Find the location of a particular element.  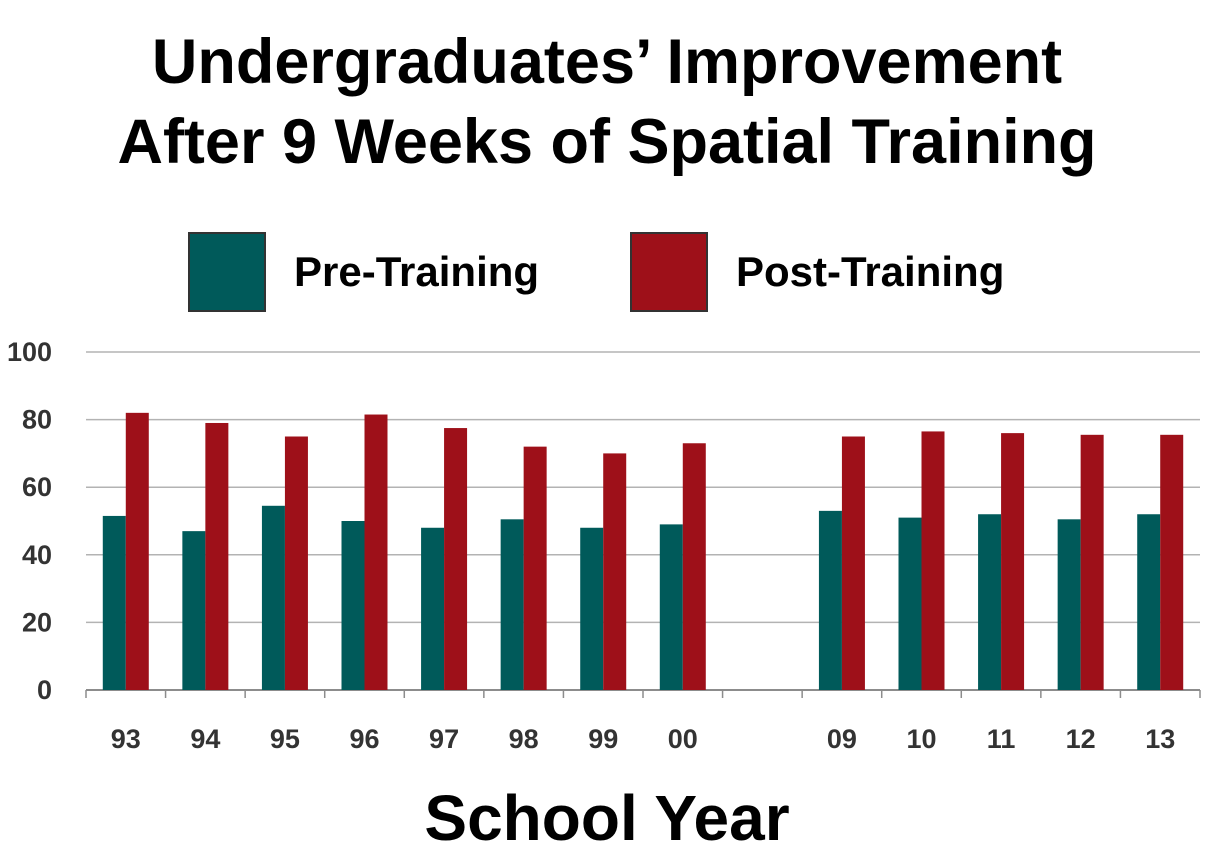

legend-label-pre-training: Pre-Training is located at coordinates (417, 271).